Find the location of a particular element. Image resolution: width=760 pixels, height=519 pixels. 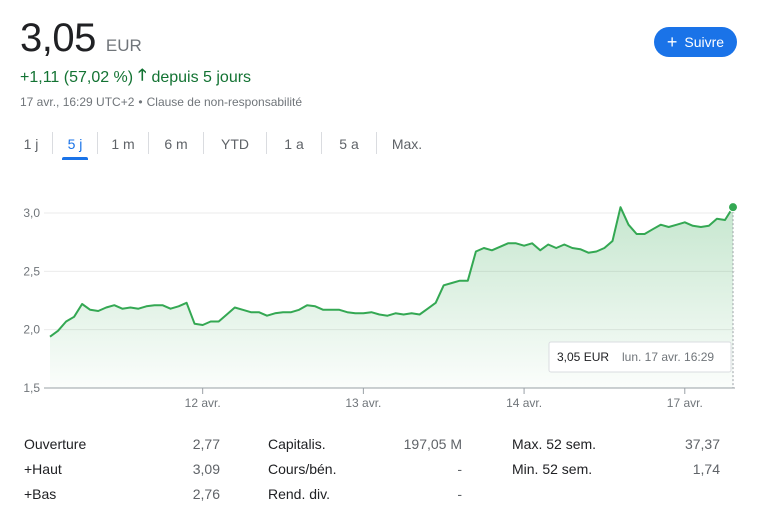

price-change: +1,11 (57,02 %) 🡑 depuis 5 jours is located at coordinates (135, 77).